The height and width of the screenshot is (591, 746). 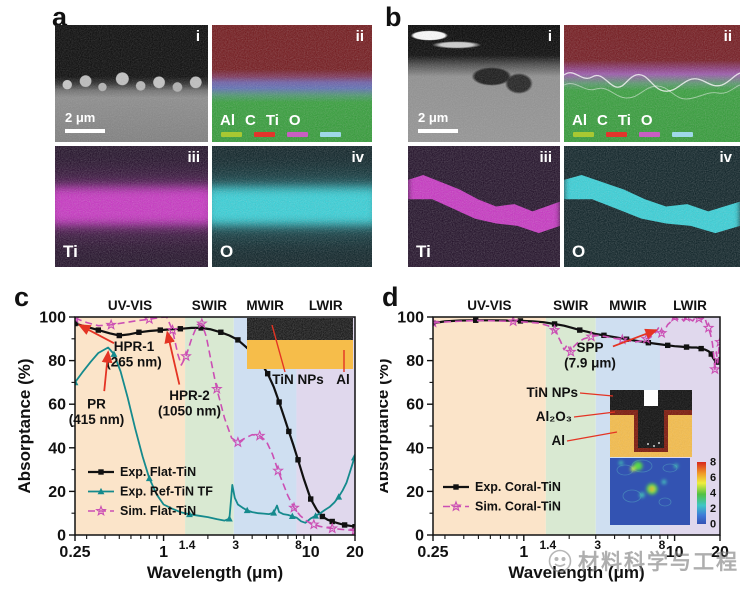 I want to click on legend-item-Exp. Flat-TiN: Exp. Flat-TiN, so click(x=142, y=472).